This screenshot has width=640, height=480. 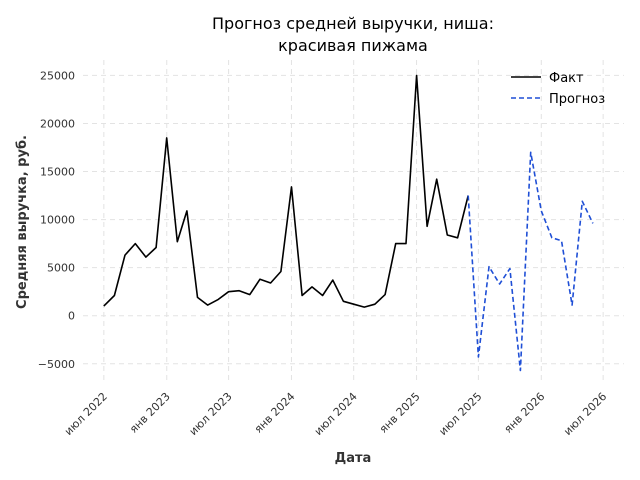 I want to click on x-tick-label: янв 2025, so click(x=400, y=413).